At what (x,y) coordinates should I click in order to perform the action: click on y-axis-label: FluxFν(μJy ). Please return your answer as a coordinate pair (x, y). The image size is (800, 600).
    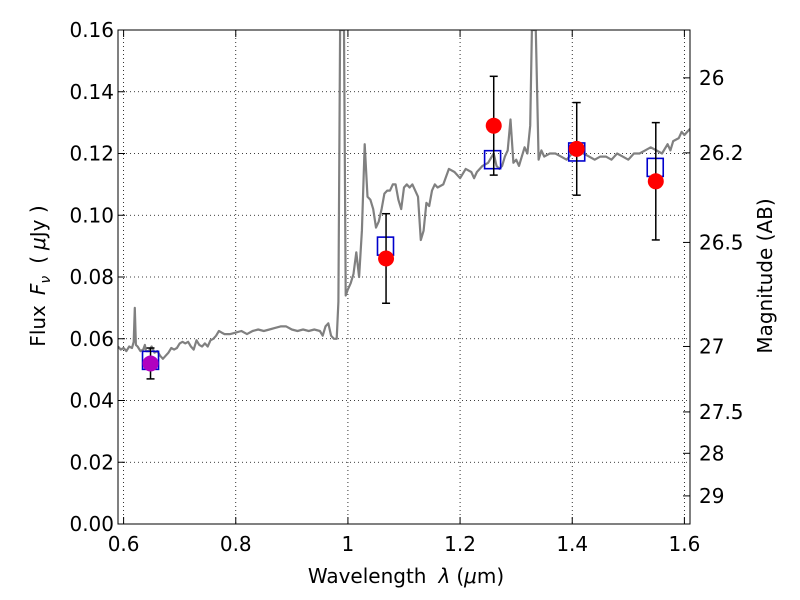
    Looking at the image, I should click on (40, 275).